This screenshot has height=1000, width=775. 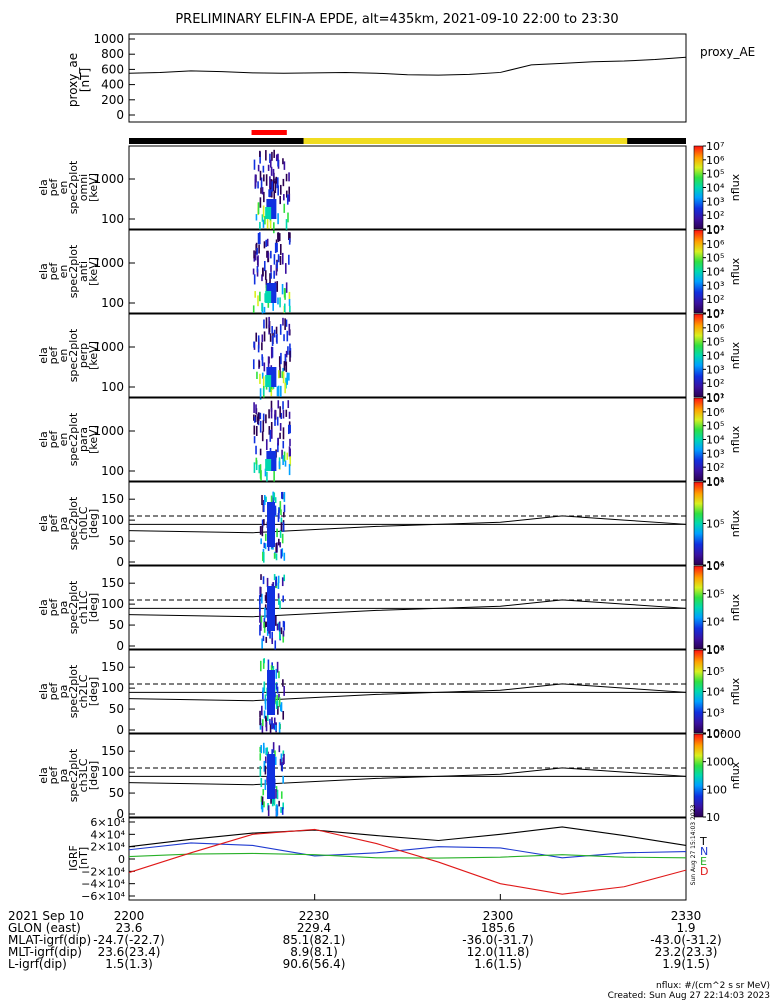 What do you see at coordinates (715, 244) in the screenshot?
I see `spec-colorbar-tick-label: 10⁶` at bounding box center [715, 244].